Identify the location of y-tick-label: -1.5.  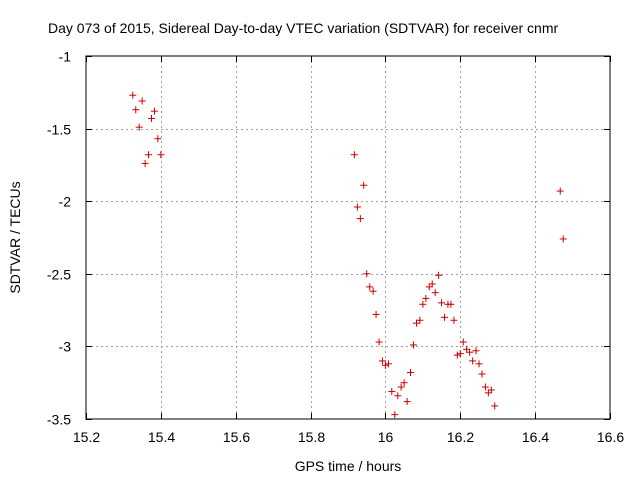
(59, 130).